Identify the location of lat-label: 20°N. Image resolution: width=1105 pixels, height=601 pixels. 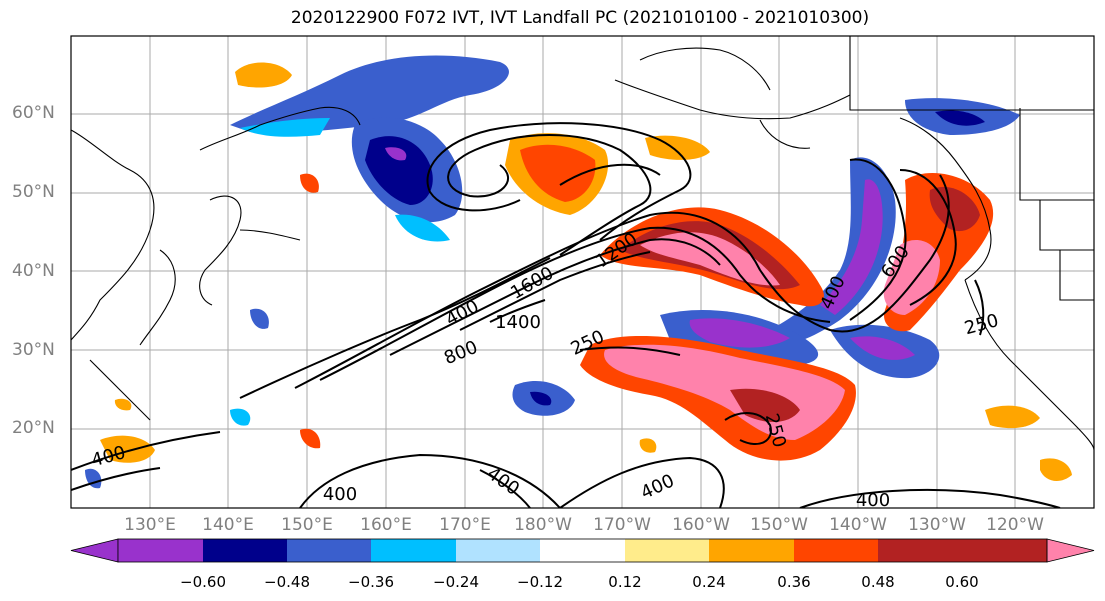
(33, 428).